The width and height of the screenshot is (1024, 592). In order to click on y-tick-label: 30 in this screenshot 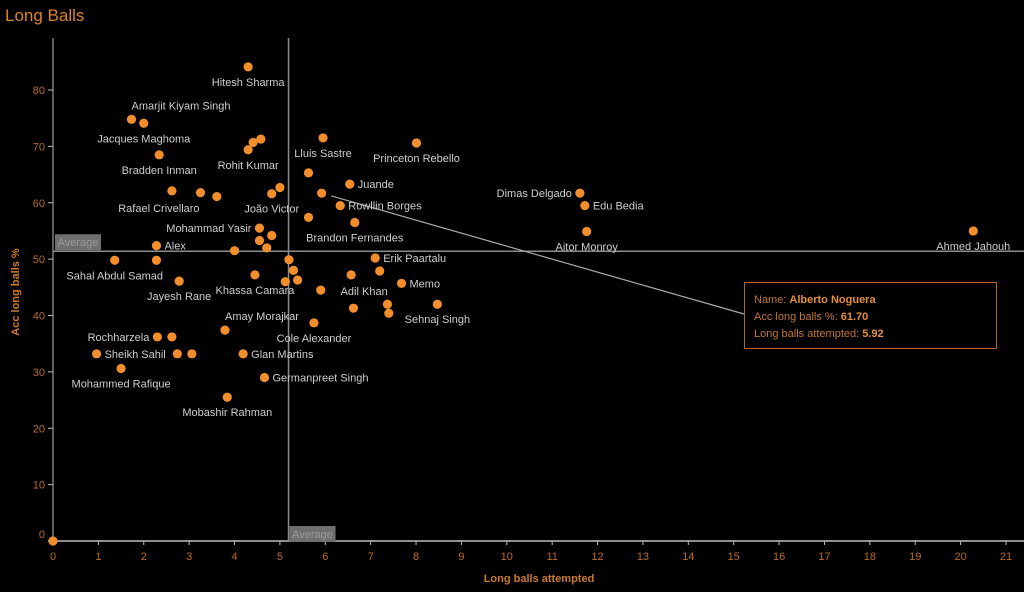, I will do `click(39, 373)`.